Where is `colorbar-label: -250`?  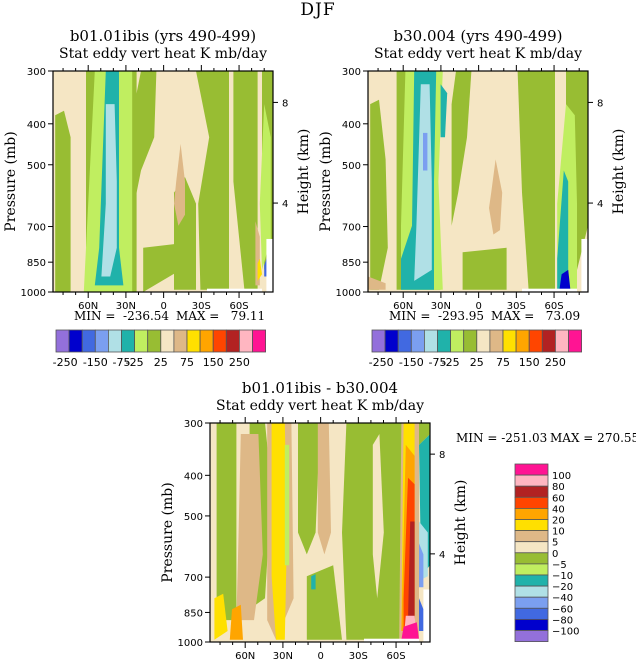 colorbar-label: -250 is located at coordinates (381, 362).